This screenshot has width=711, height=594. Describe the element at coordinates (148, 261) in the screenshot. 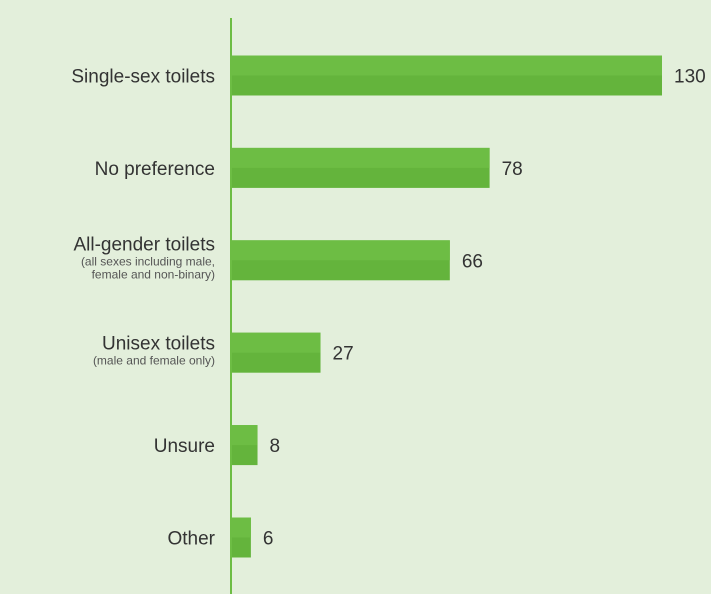

I see `category-sublabel-2-0: (all sexes including male,` at that location.